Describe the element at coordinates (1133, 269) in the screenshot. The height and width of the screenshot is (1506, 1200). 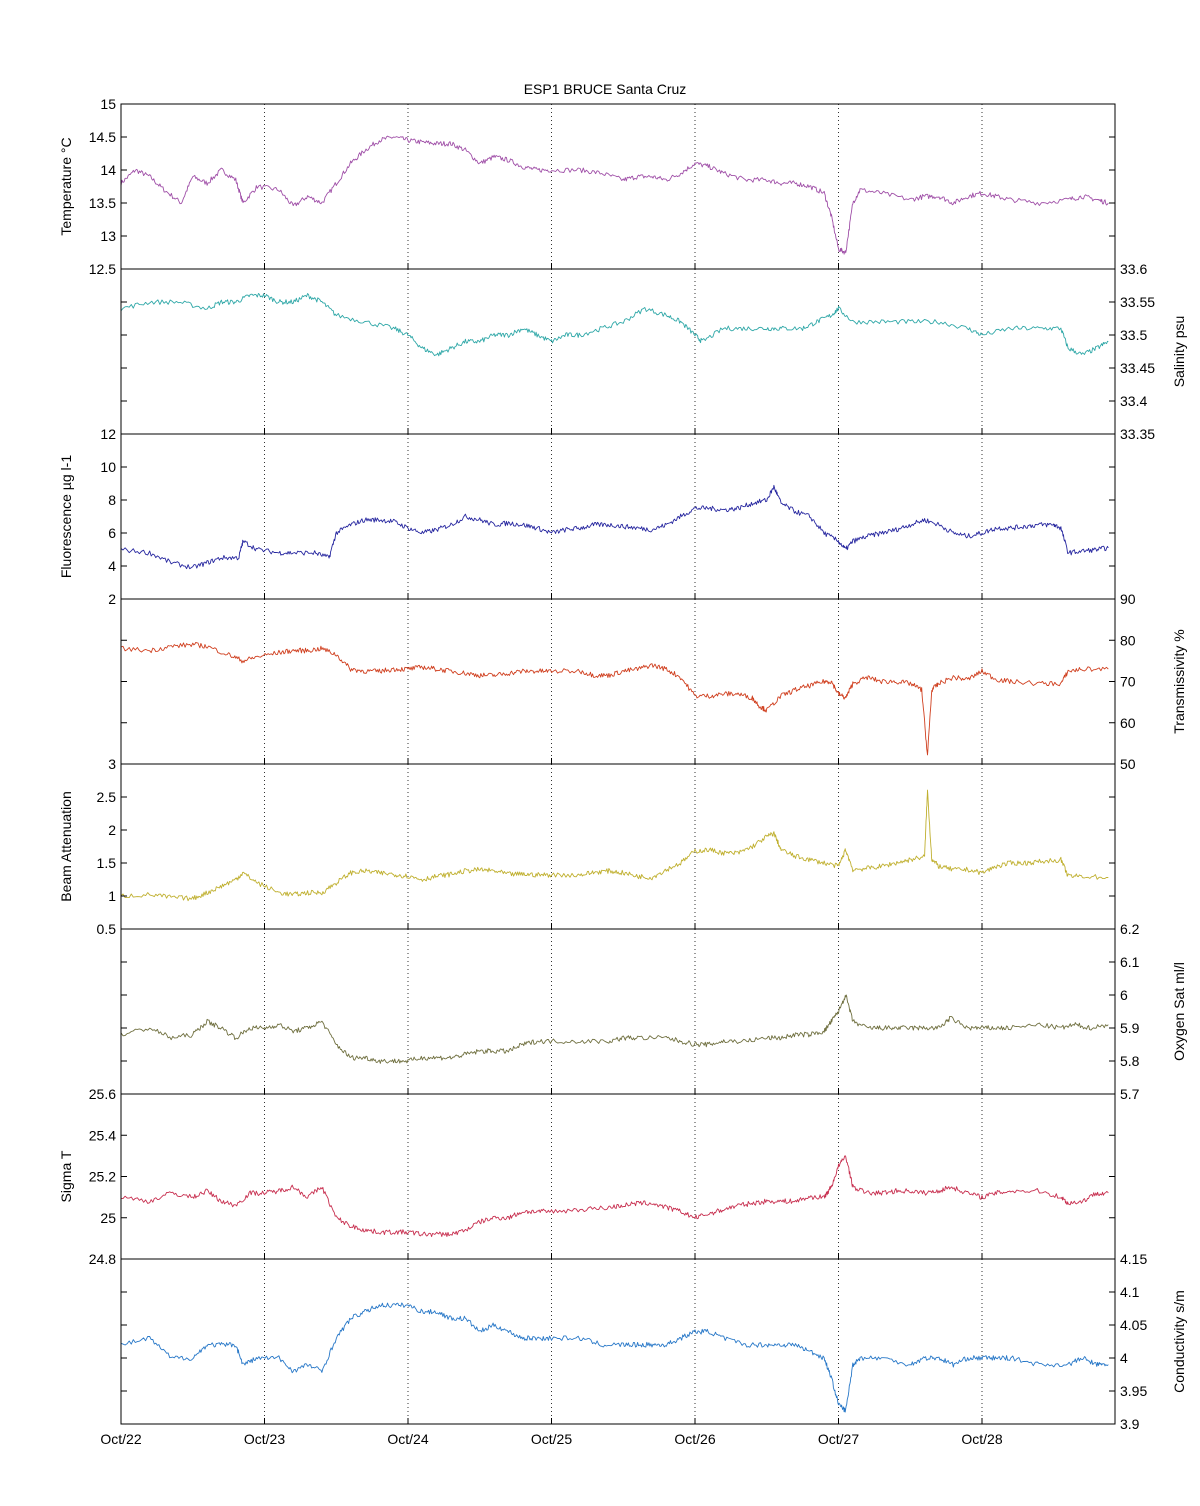
I see `y-tick-label-salinity-5: 33.6` at that location.